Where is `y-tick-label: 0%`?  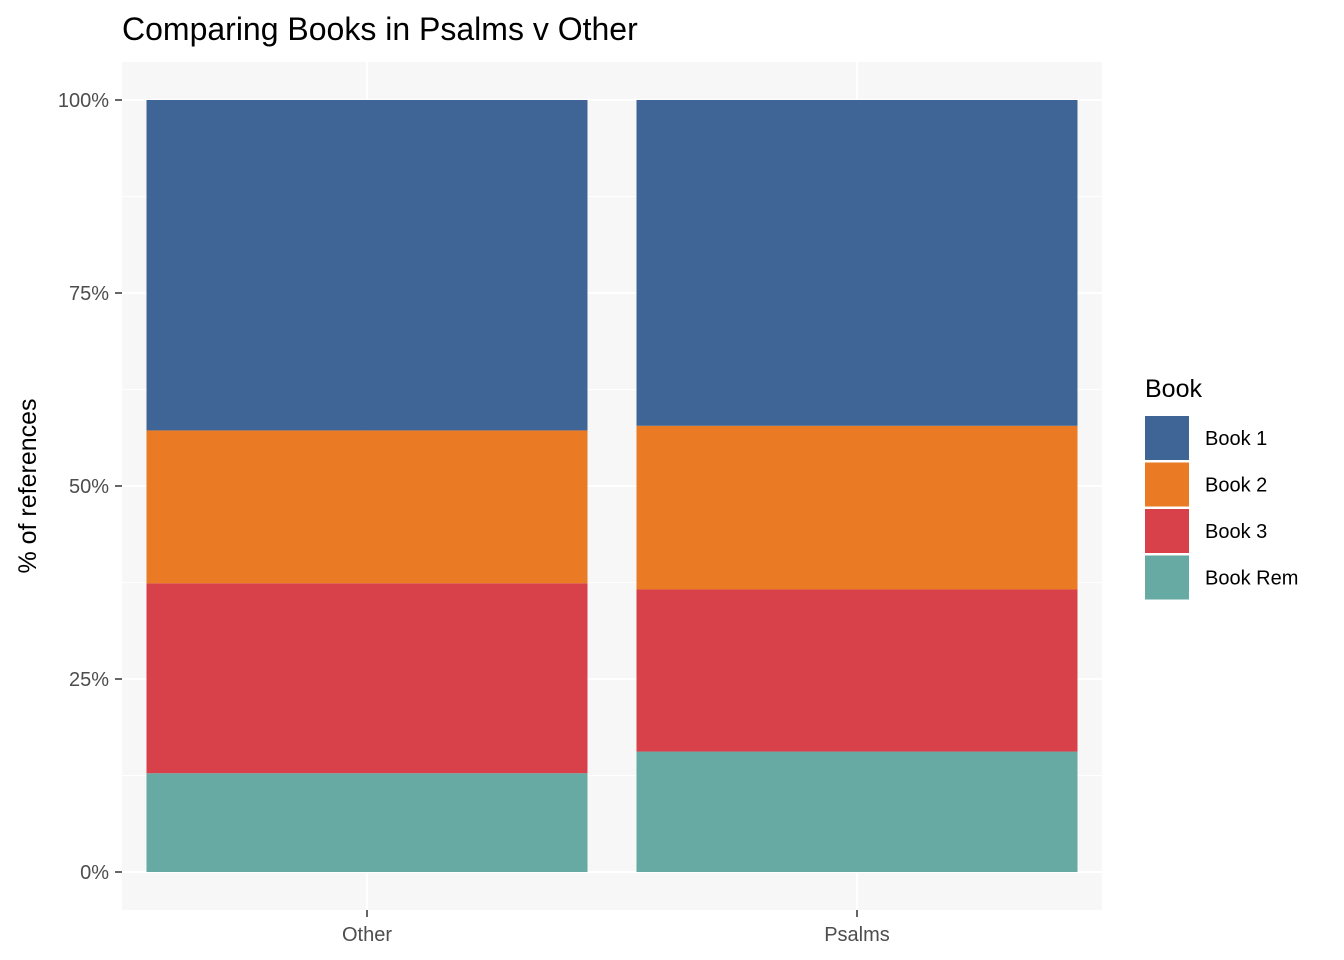 y-tick-label: 0% is located at coordinates (94, 873).